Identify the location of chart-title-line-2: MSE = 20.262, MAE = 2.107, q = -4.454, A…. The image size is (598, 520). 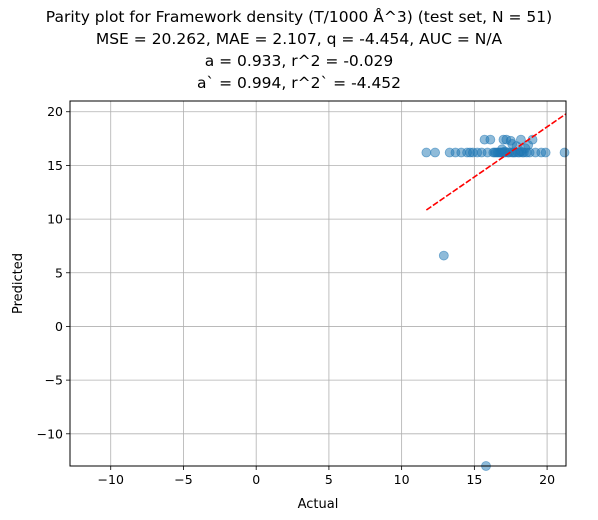
(299, 39).